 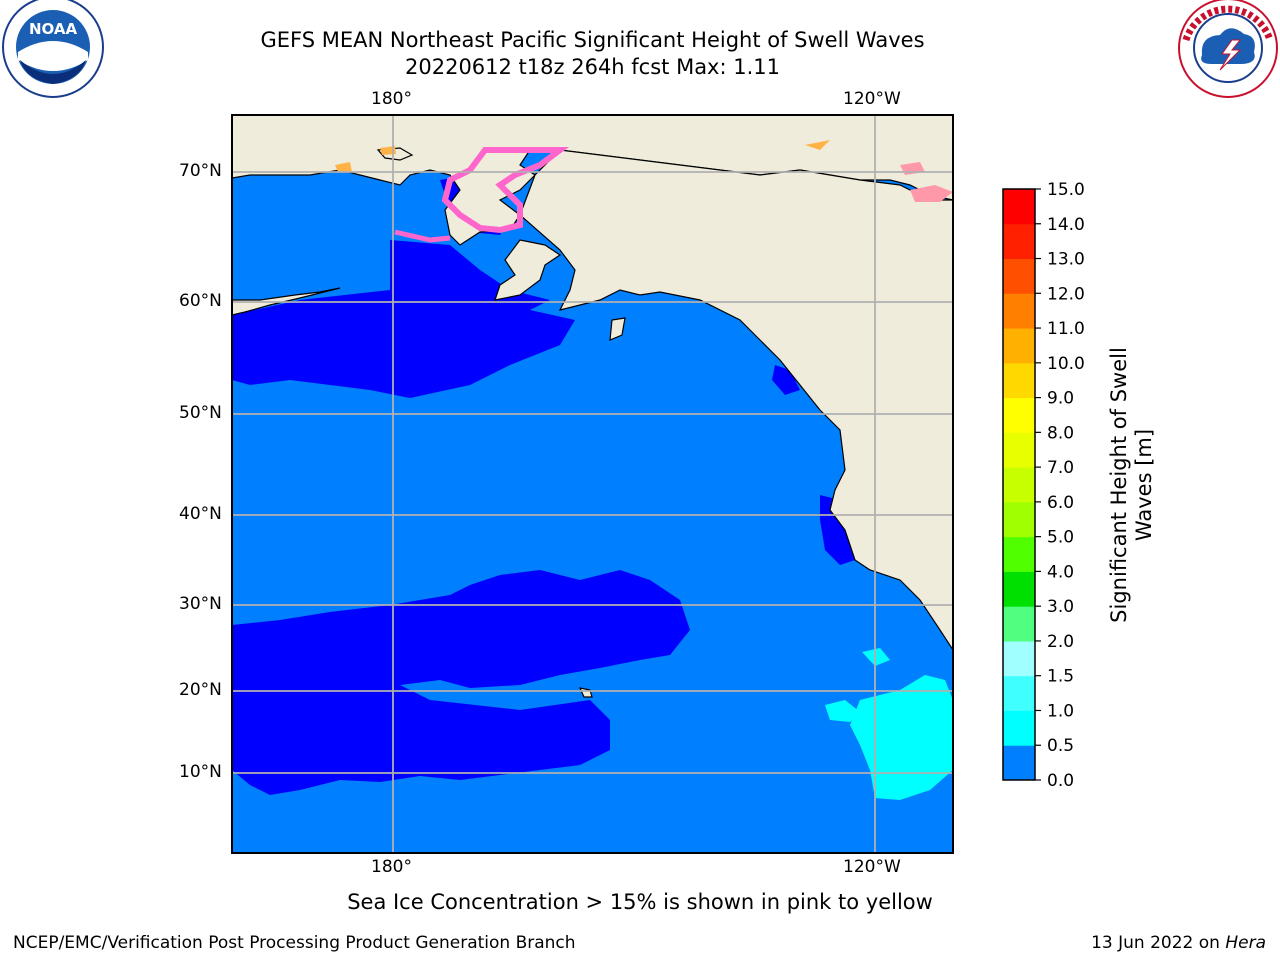 What do you see at coordinates (1060, 468) in the screenshot?
I see `colorbar-tick-label: 7.0` at bounding box center [1060, 468].